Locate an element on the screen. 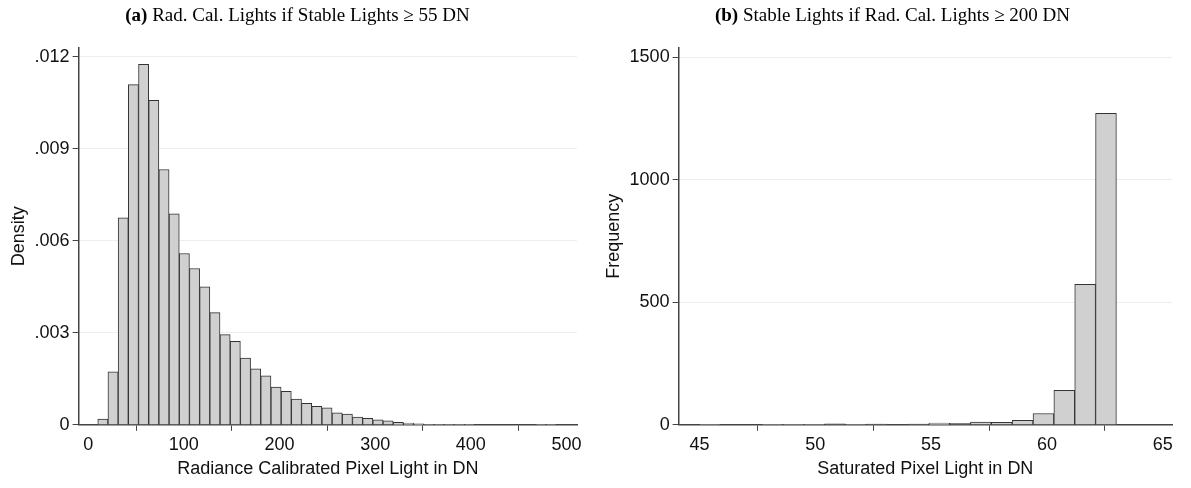 This screenshot has width=1191, height=488. x-tick-label: 45 is located at coordinates (699, 443).